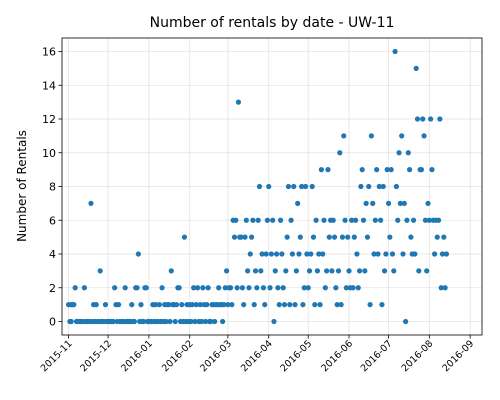 Image resolution: width=500 pixels, height=400 pixels. What do you see at coordinates (57, 356) in the screenshot?
I see `x-tick-label: 2015-11` at bounding box center [57, 356].